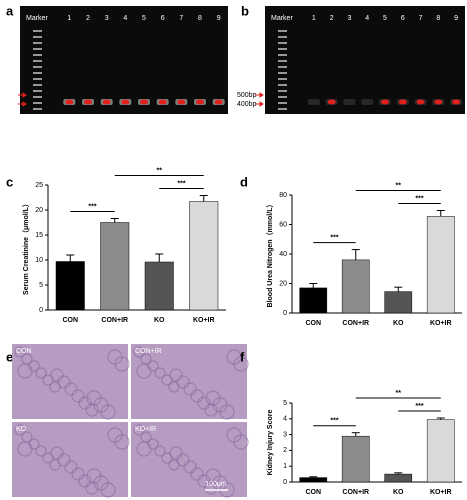  I want to click on size-label: 500bp, so click(10, 95).